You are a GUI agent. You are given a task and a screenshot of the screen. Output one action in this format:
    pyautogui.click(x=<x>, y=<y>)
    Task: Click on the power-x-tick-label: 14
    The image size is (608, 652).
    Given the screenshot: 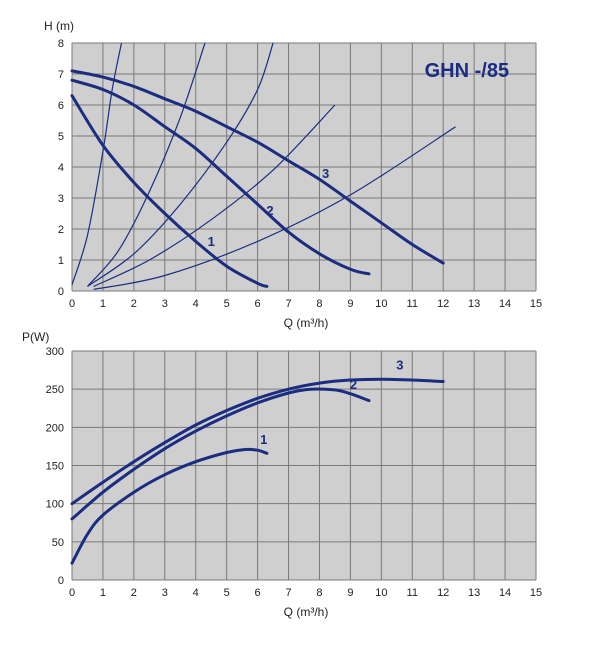 What is the action you would take?
    pyautogui.click(x=505, y=593)
    